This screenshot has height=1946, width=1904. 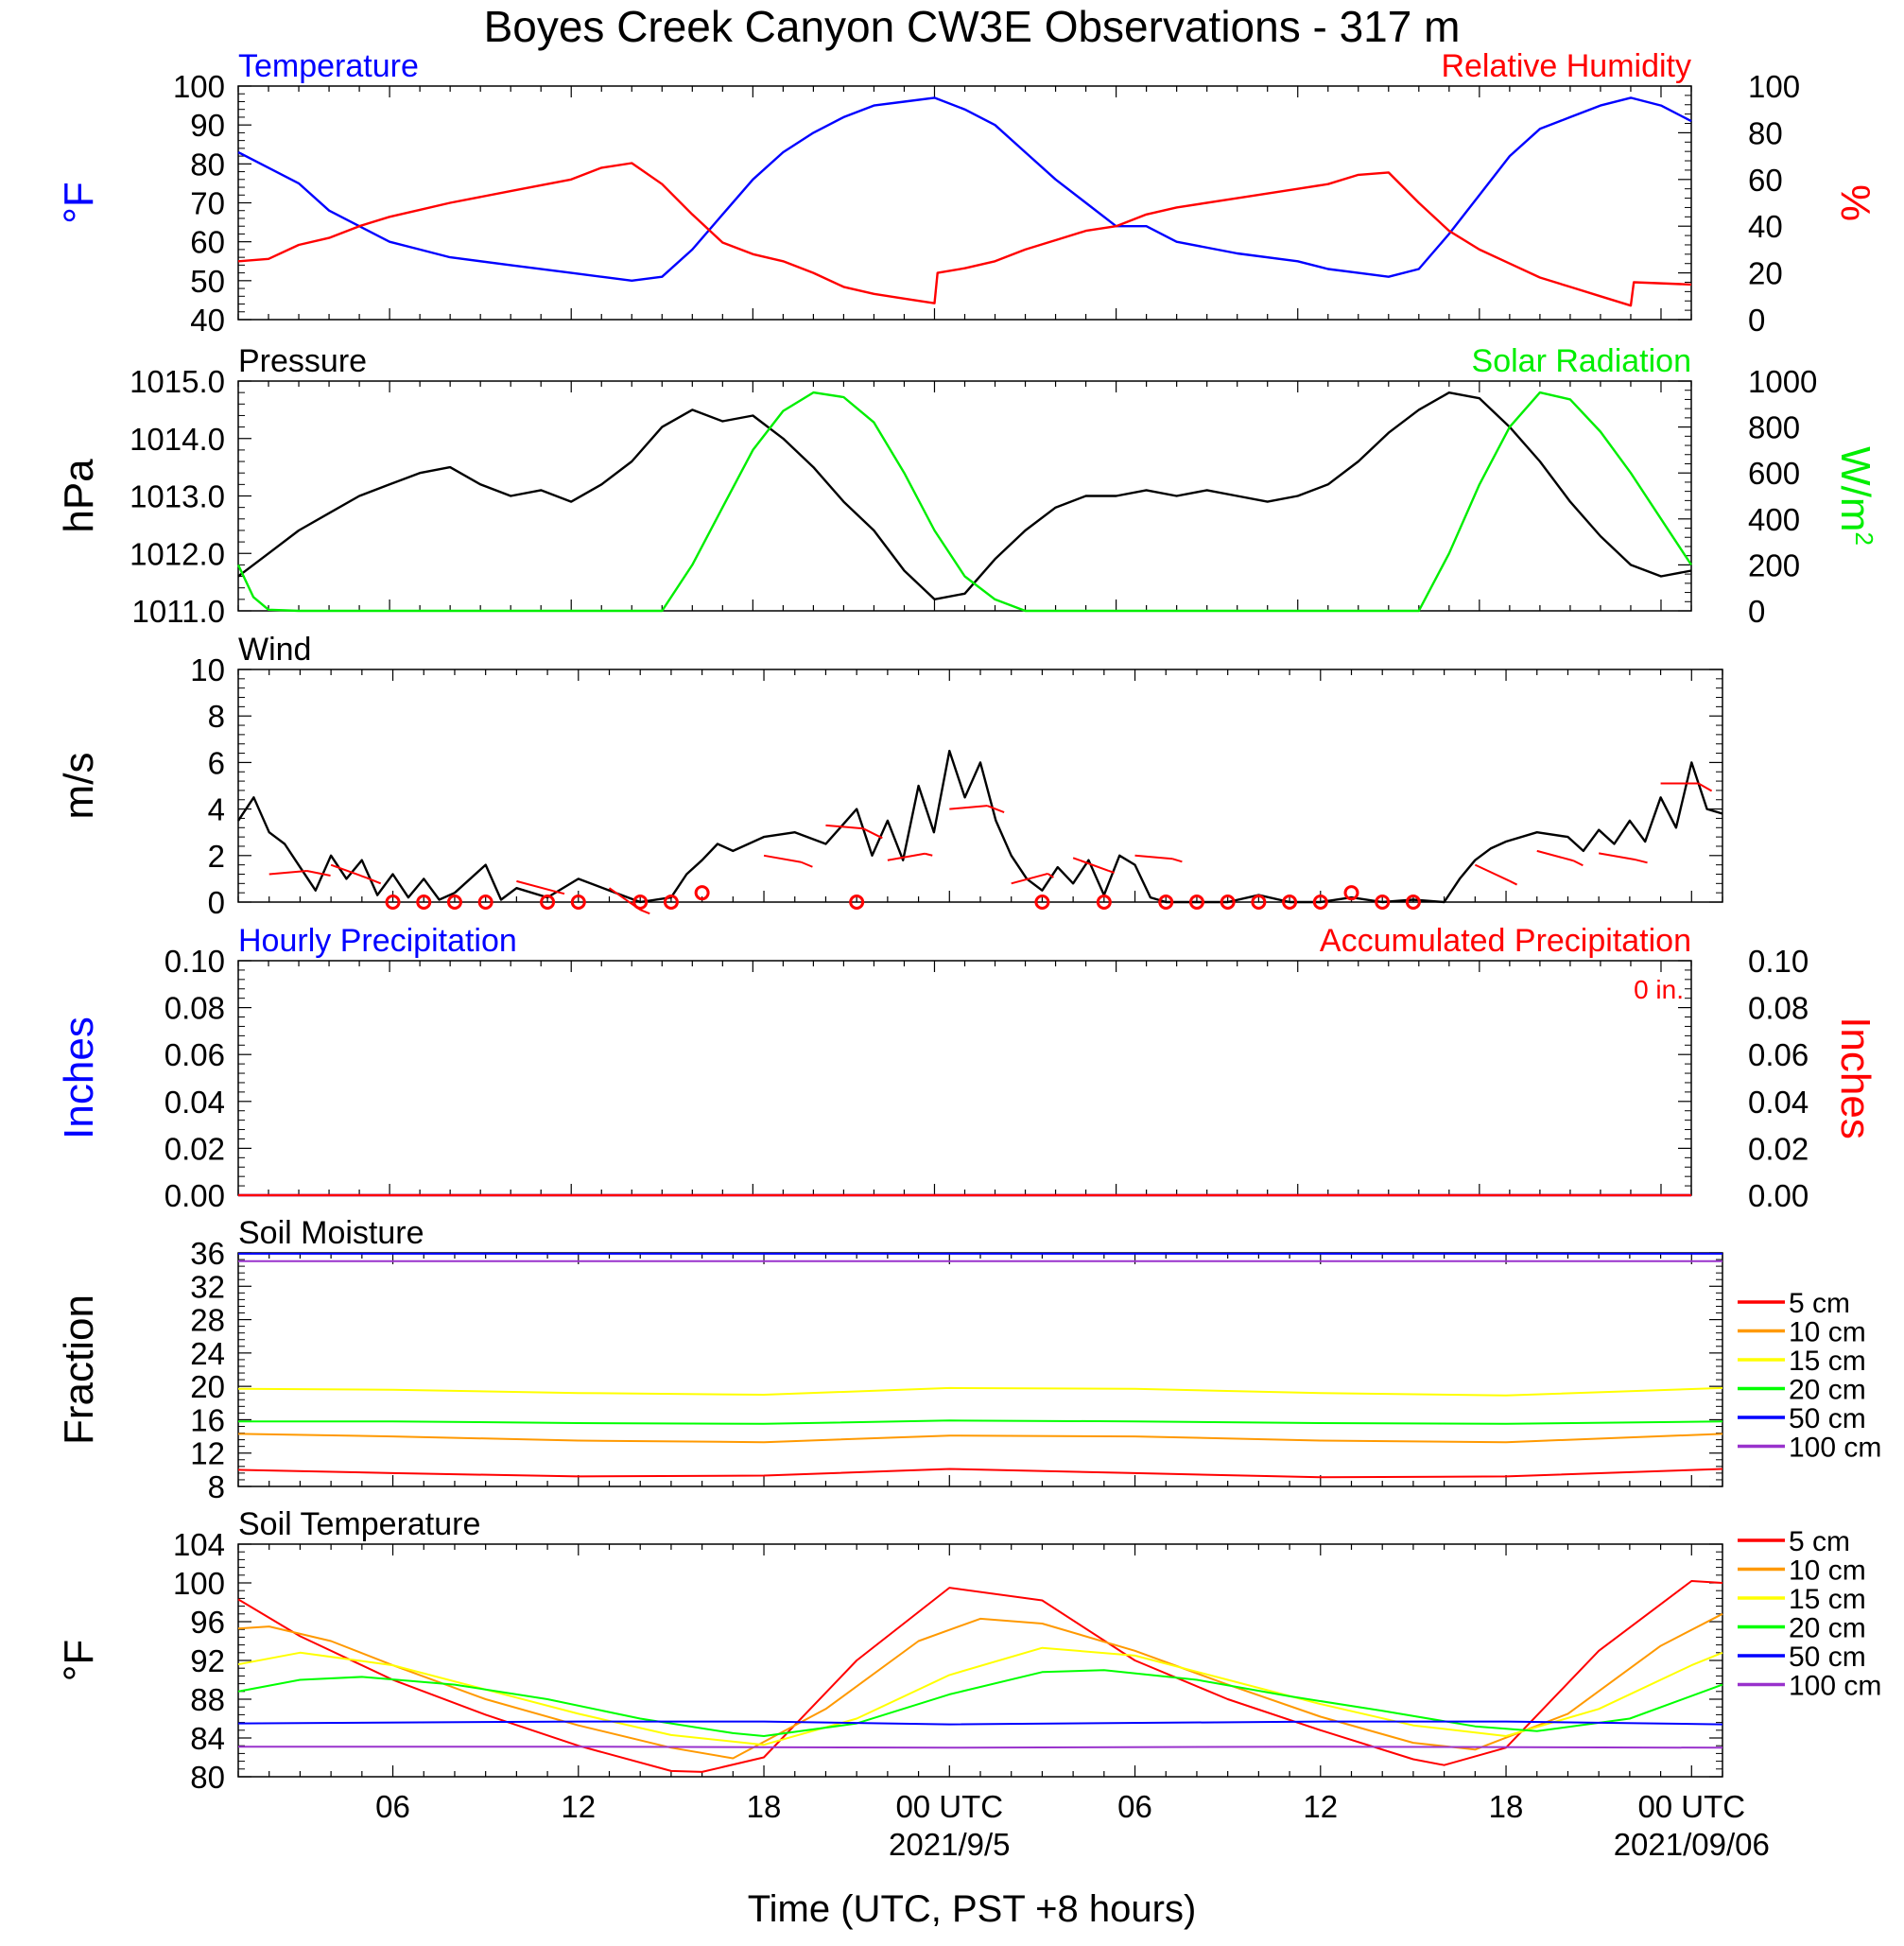 What do you see at coordinates (1835, 1687) in the screenshot?
I see `legend-label: 100 cm` at bounding box center [1835, 1687].